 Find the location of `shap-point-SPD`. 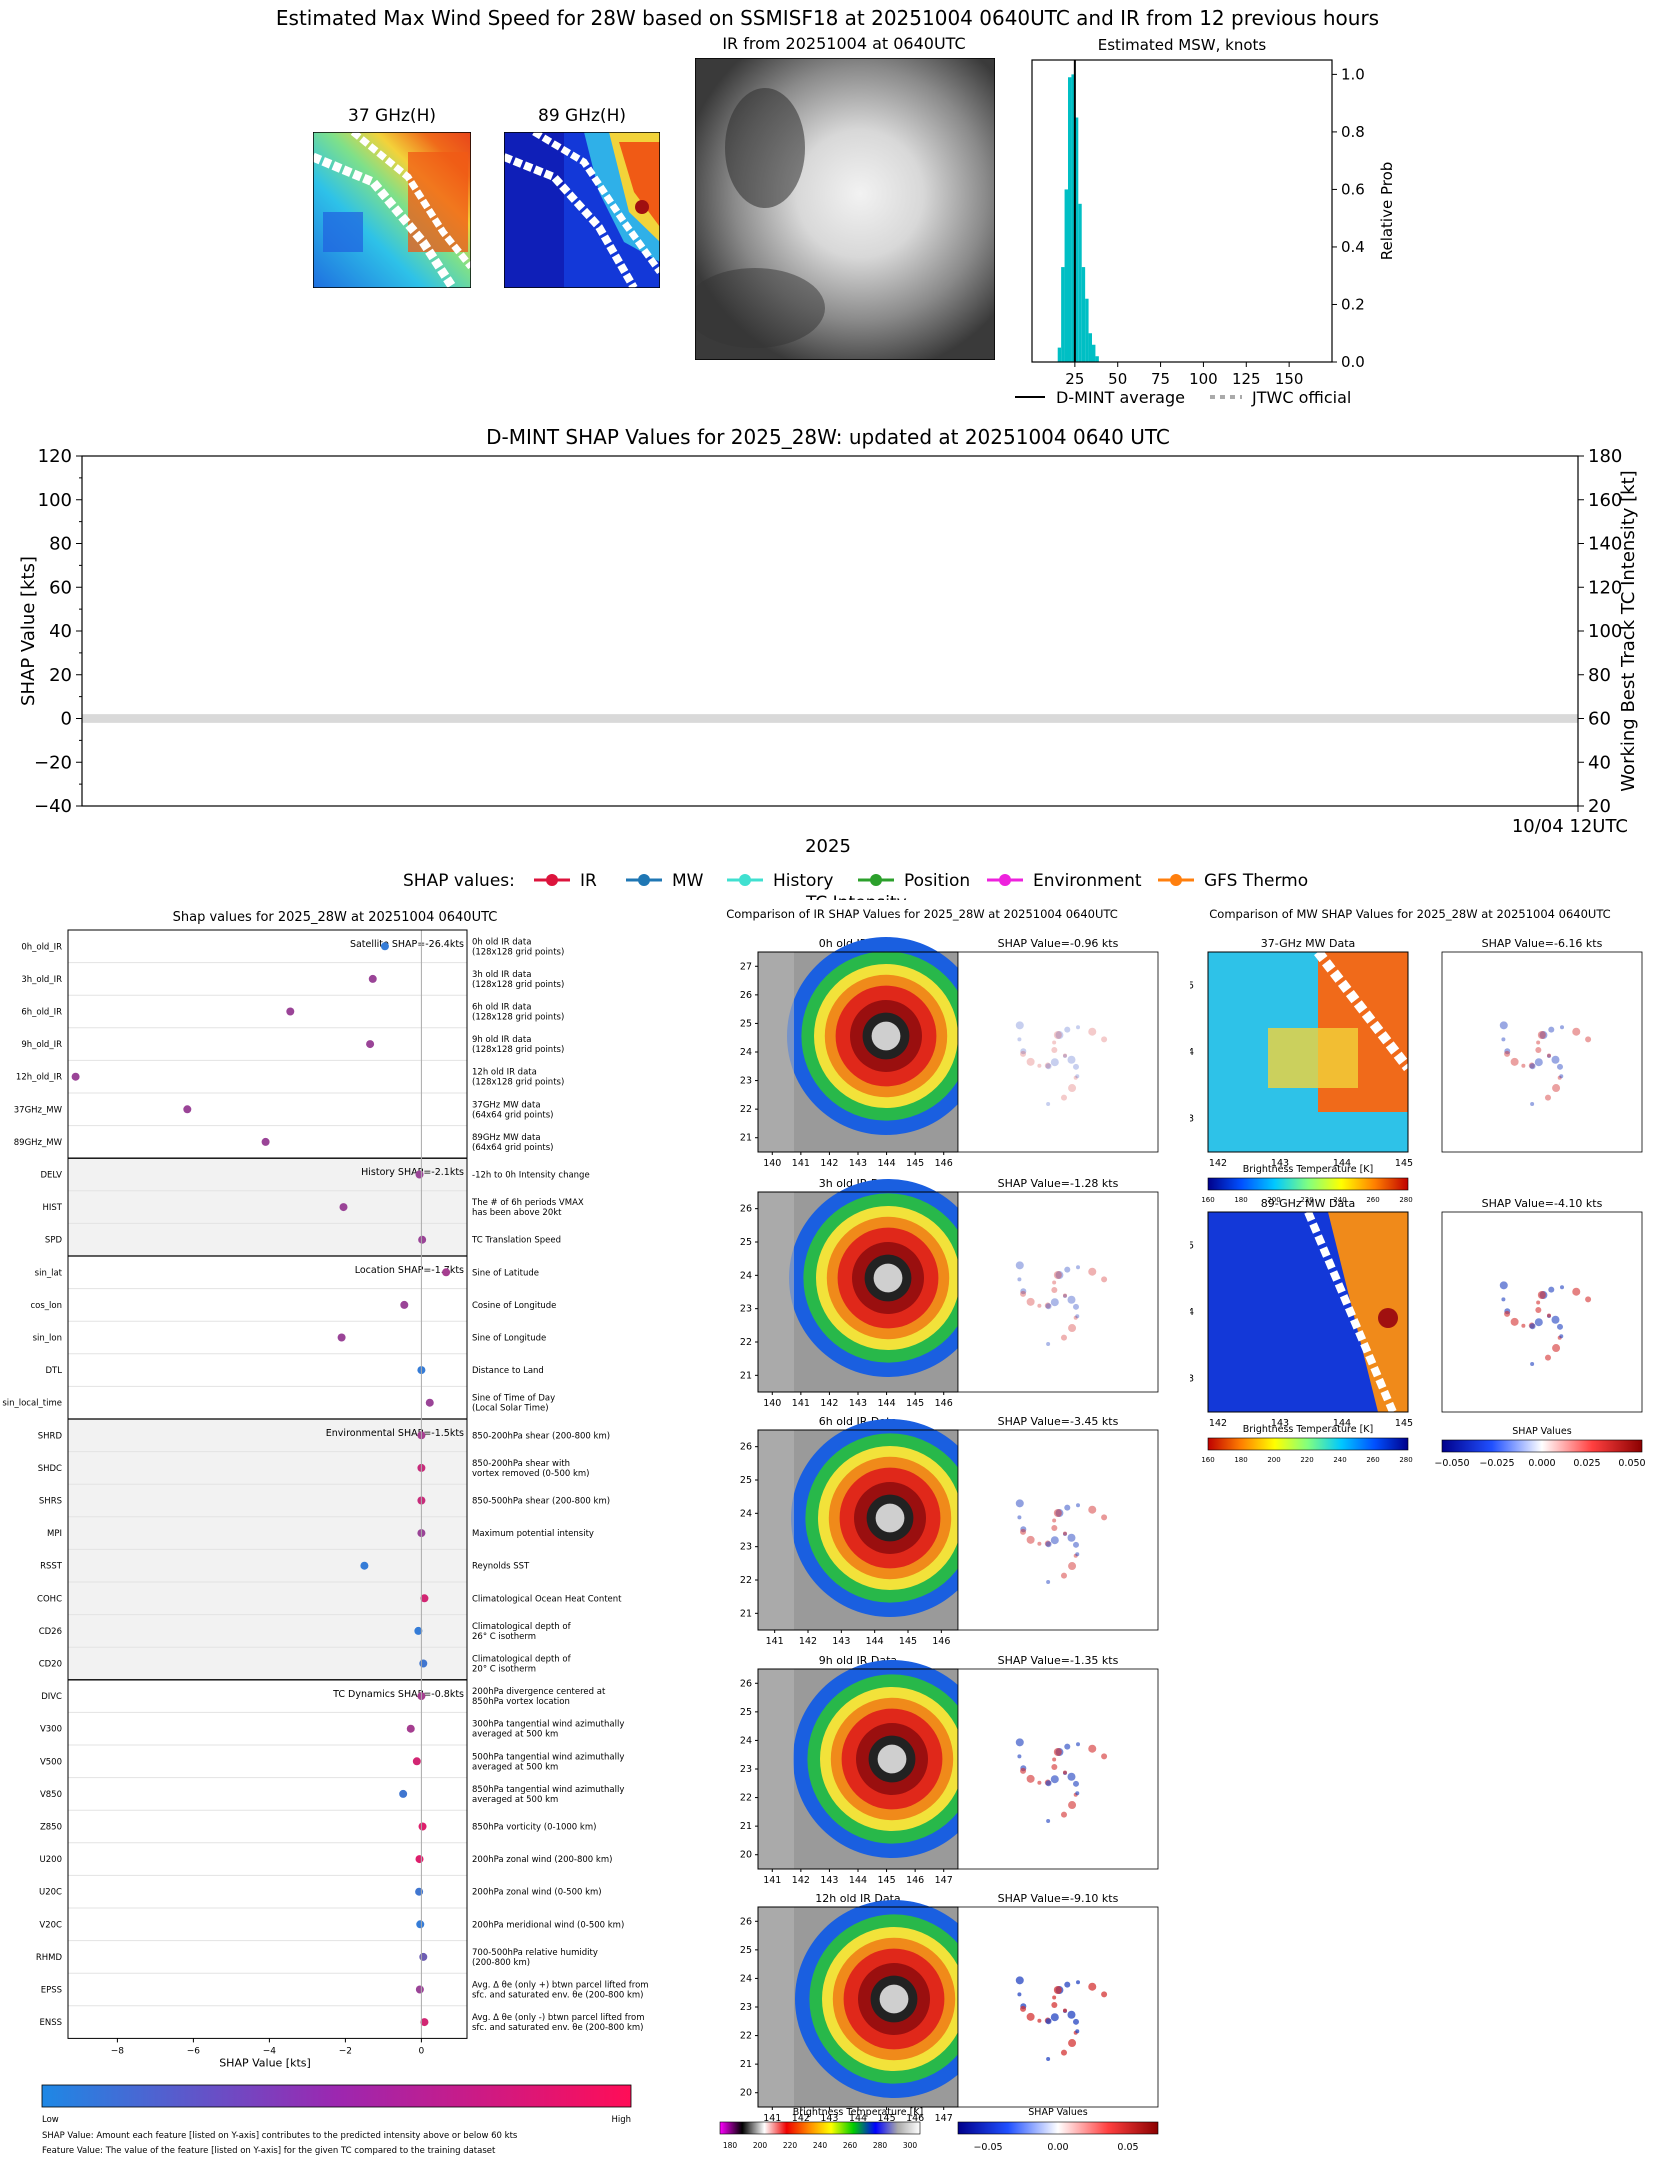

shap-point-SPD is located at coordinates (422, 1239).